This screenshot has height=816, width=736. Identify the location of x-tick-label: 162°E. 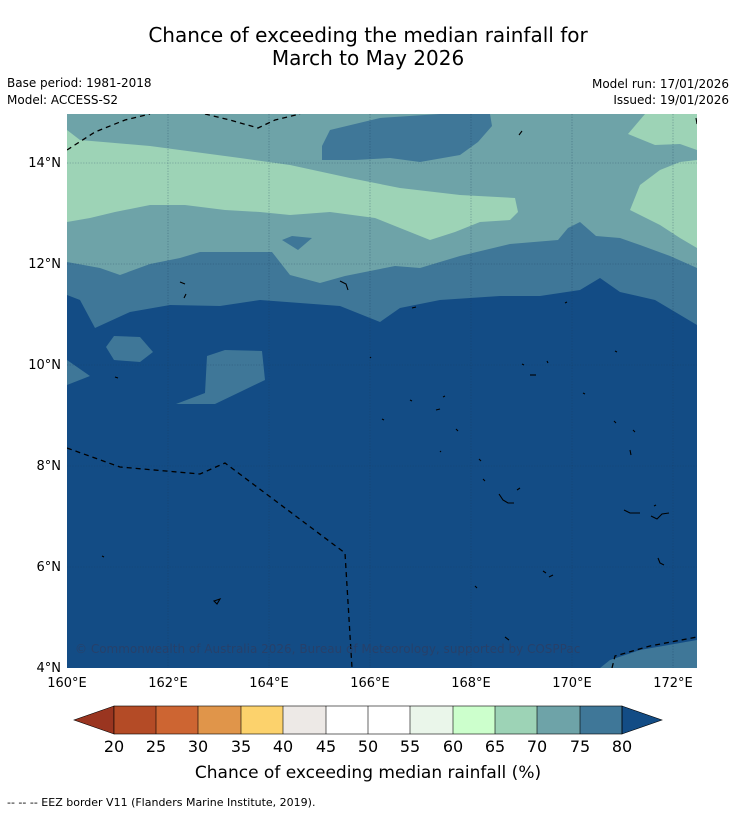
(168, 683).